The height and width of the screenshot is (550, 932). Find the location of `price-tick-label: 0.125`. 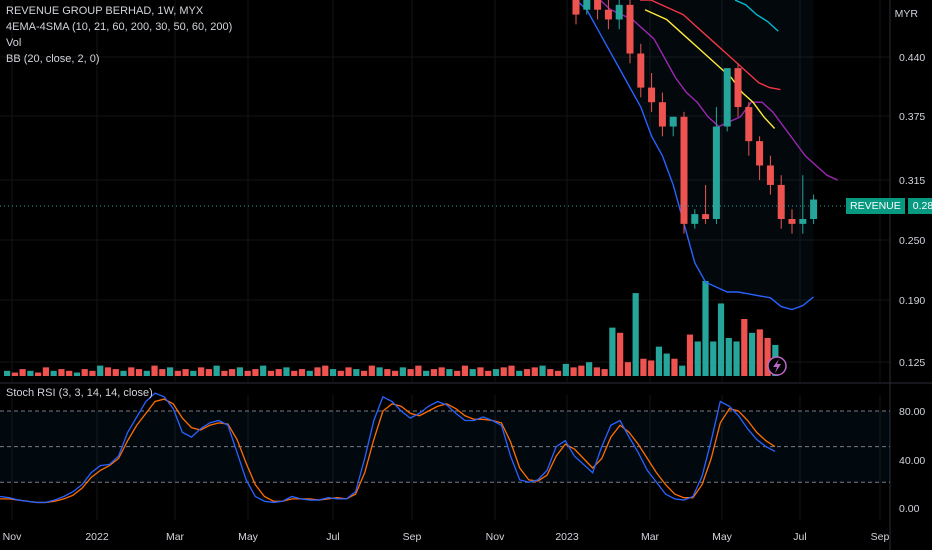

price-tick-label: 0.125 is located at coordinates (912, 363).